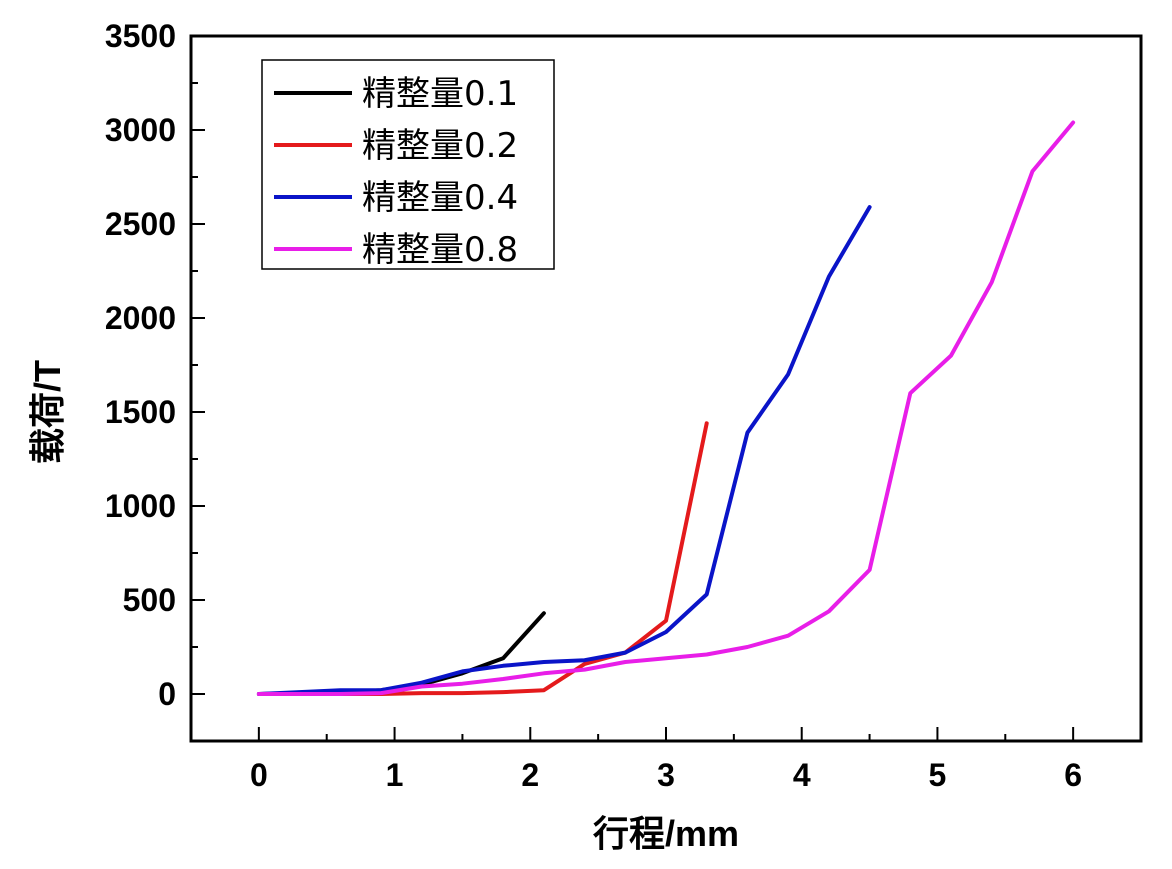 This screenshot has width=1172, height=869. What do you see at coordinates (140, 224) in the screenshot?
I see `y-tick-label: 2500` at bounding box center [140, 224].